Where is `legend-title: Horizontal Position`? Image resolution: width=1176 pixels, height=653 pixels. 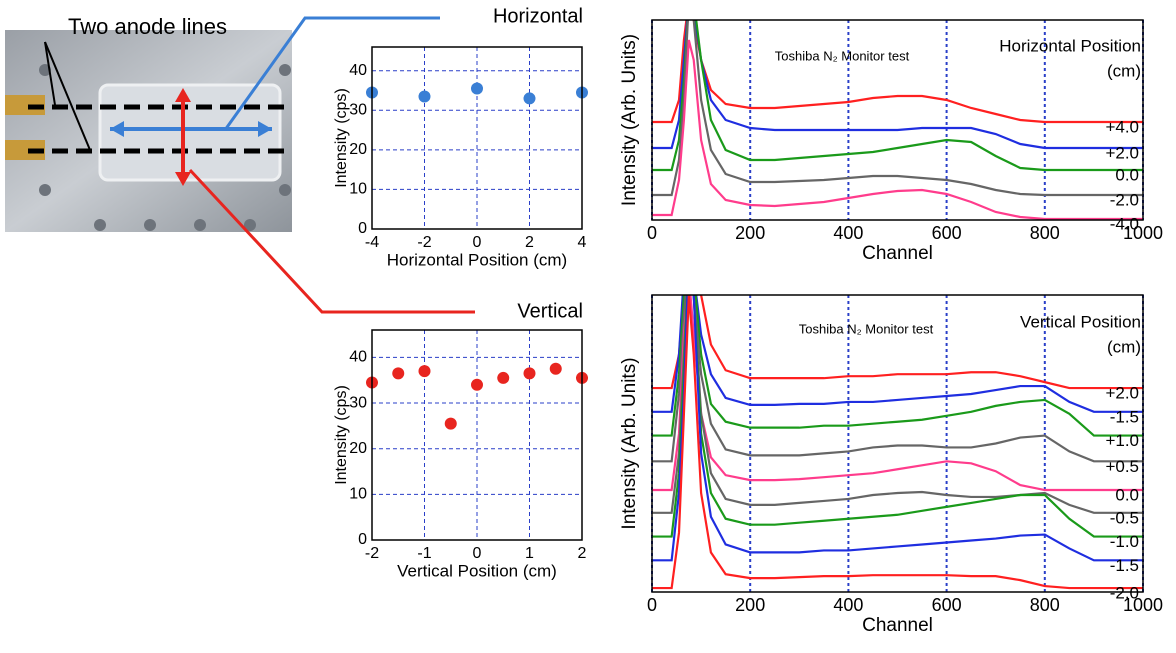
legend-title: Horizontal Position is located at coordinates (1070, 45).